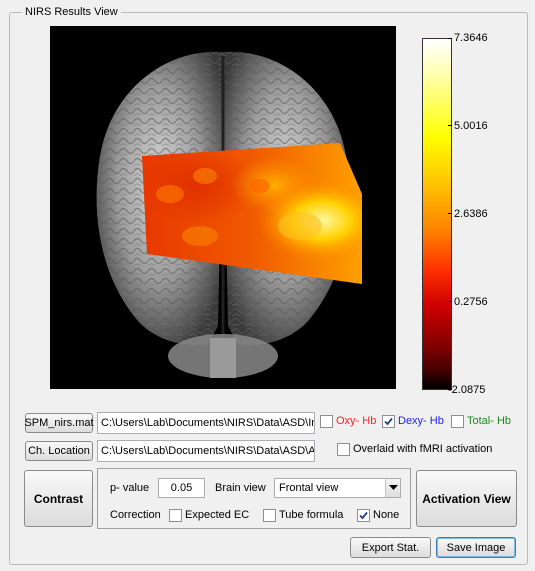  I want to click on oxy-hb-label: Oxy- Hb, so click(356, 421).